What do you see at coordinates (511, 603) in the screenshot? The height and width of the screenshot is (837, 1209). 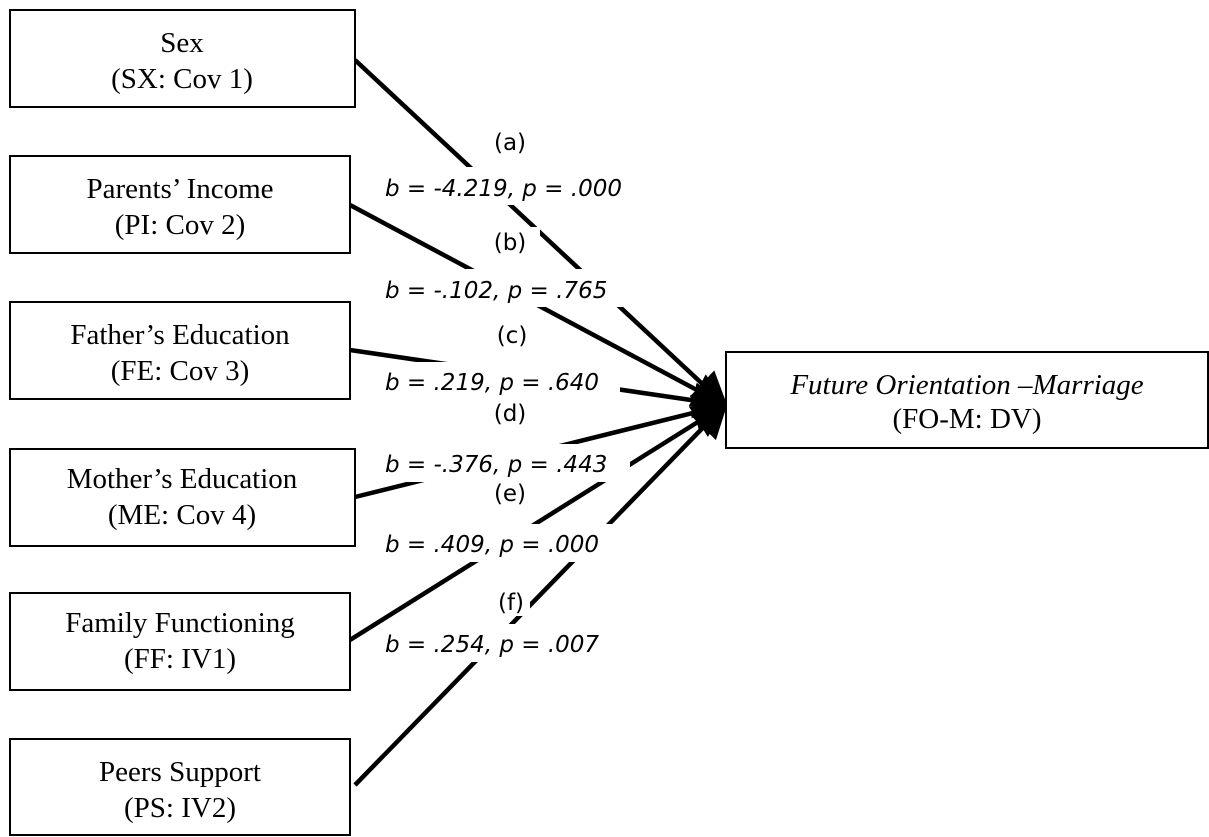 I see `path-letter-f: (f)` at bounding box center [511, 603].